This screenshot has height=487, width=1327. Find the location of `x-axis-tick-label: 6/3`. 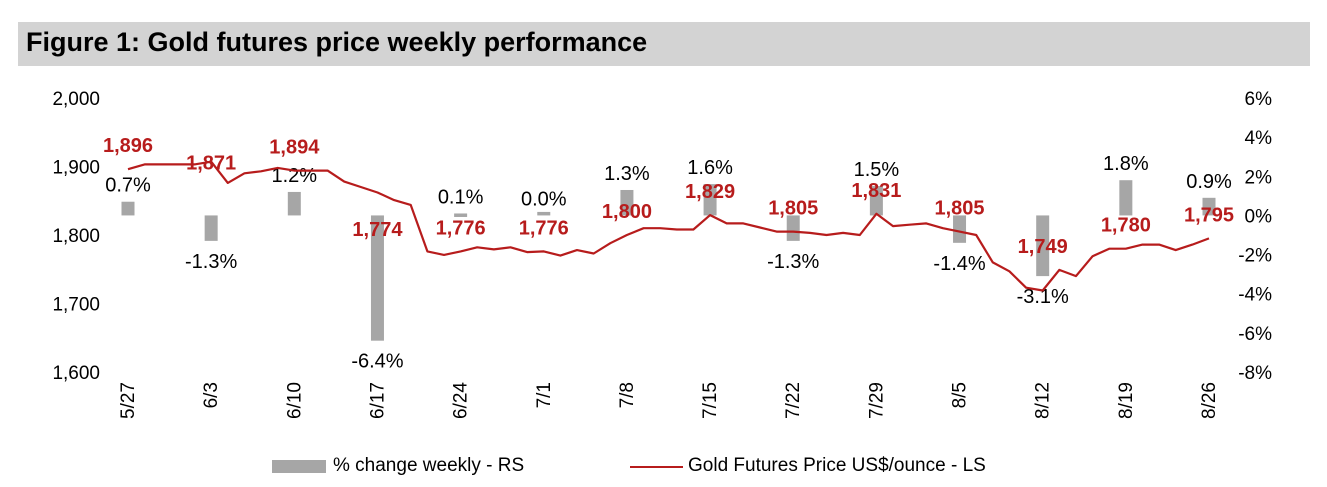

x-axis-tick-label: 6/3 is located at coordinates (211, 395).